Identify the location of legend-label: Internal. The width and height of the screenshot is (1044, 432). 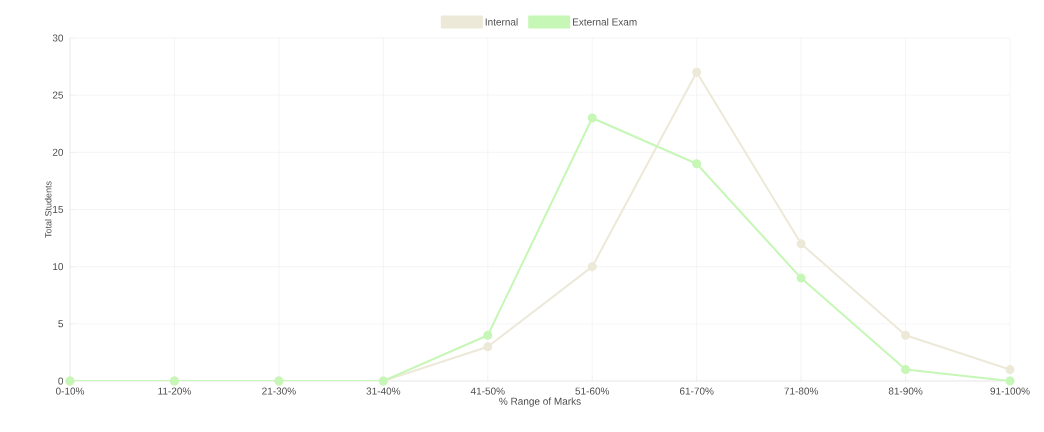
(501, 22).